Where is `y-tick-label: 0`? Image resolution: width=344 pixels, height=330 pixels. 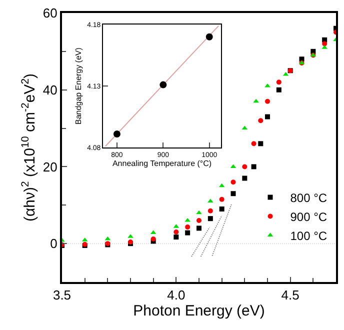 y-tick-label: 0 is located at coordinates (54, 244).